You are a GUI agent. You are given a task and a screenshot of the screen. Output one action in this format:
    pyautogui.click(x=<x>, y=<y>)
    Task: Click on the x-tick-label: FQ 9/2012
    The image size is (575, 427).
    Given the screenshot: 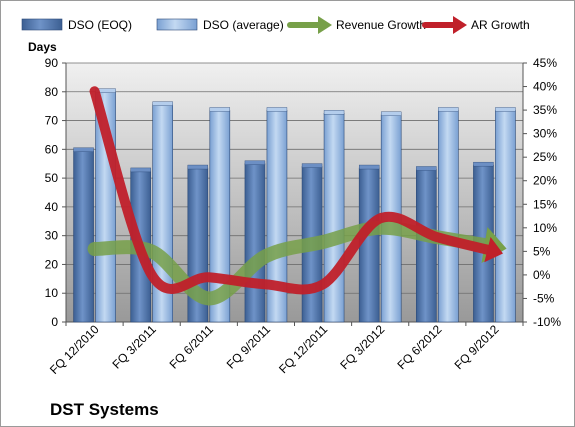 What is the action you would take?
    pyautogui.click(x=477, y=347)
    